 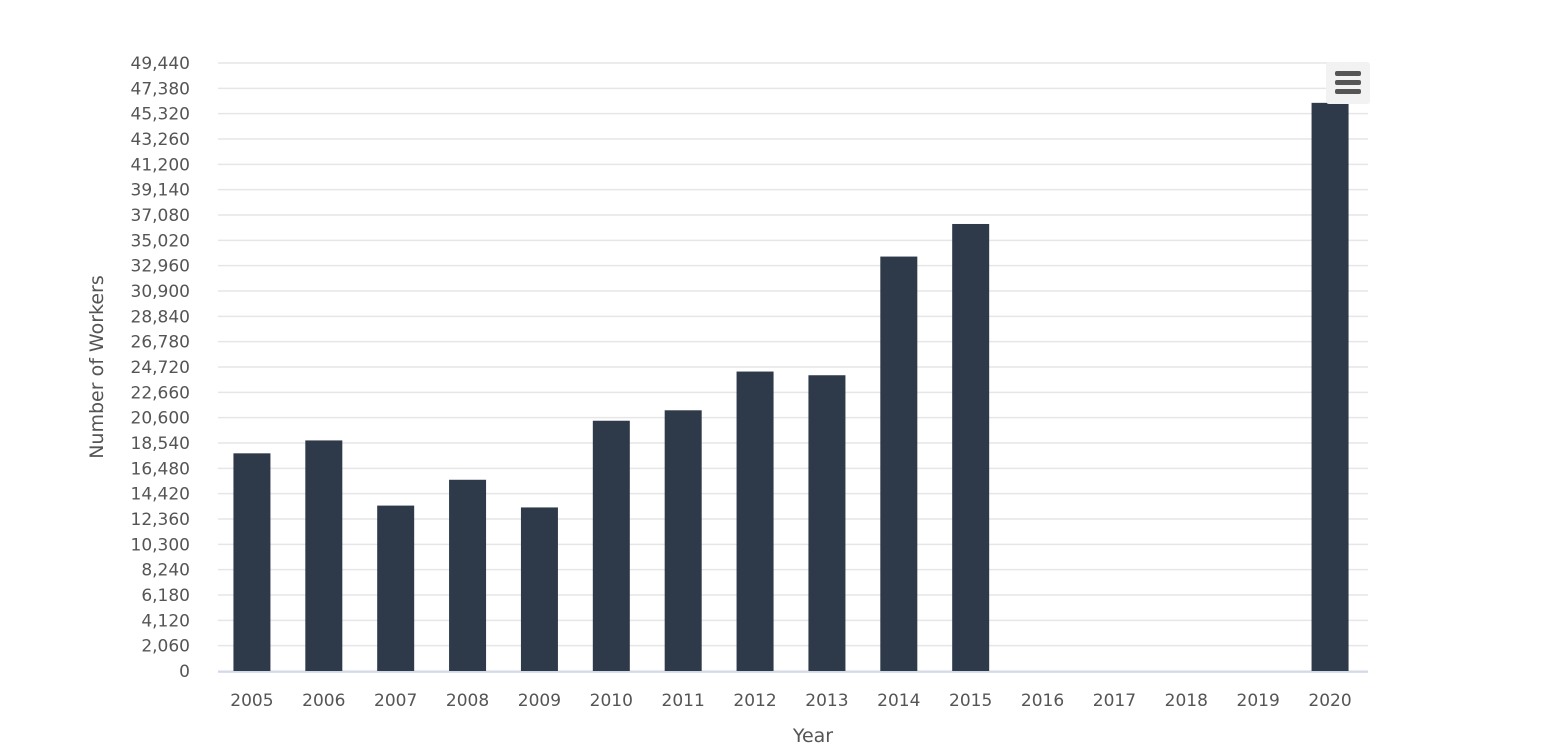 I want to click on bar-2013, so click(x=827, y=523).